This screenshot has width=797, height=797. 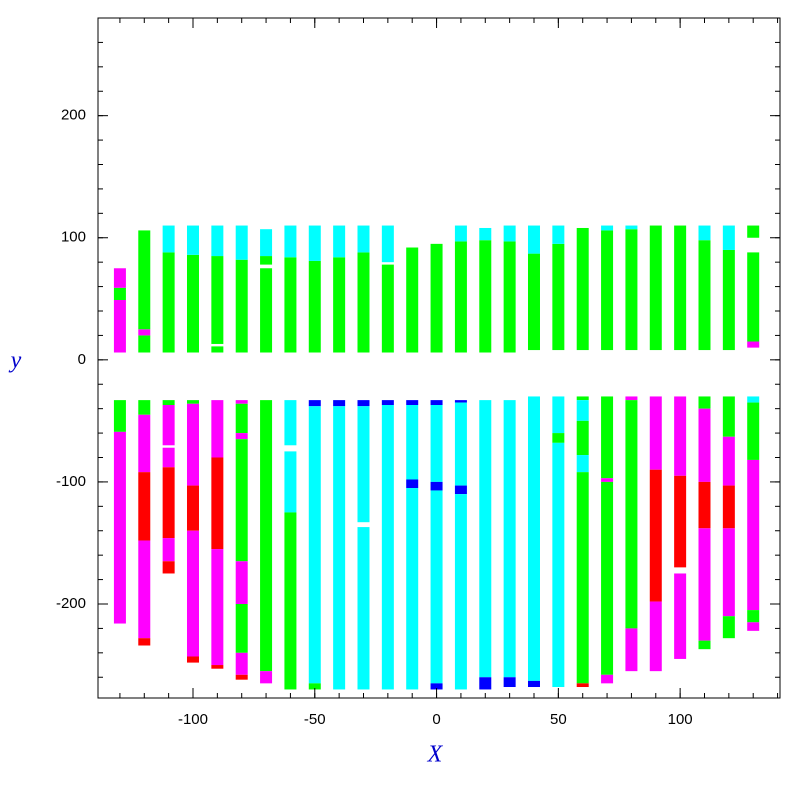 I want to click on x-tick-label: 0, so click(x=436, y=719).